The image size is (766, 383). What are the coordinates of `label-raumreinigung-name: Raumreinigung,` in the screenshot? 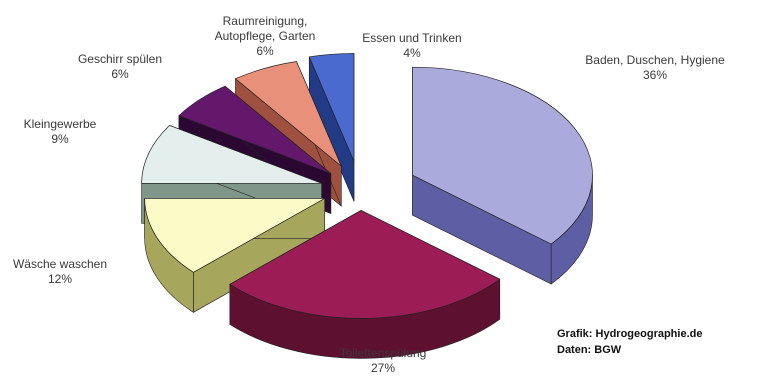 It's located at (265, 21).